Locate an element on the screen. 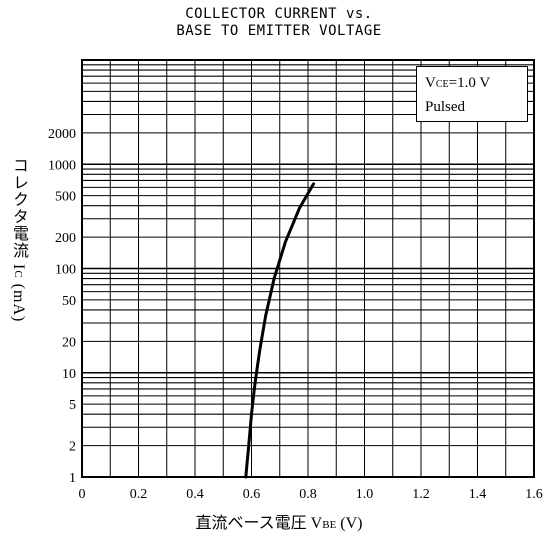  y-tick-label: 200 is located at coordinates (65, 238).